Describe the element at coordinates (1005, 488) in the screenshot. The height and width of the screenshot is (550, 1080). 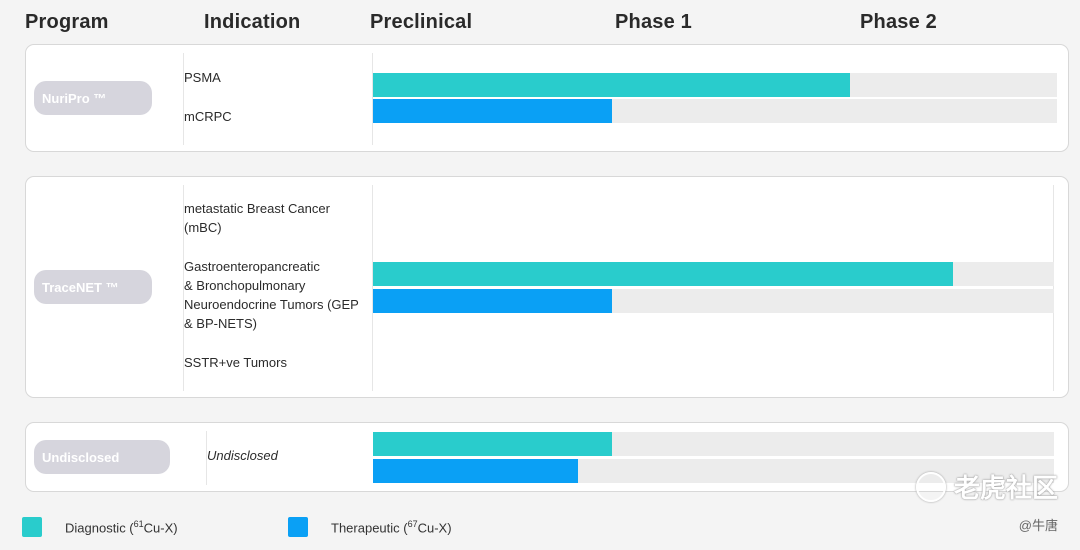
I see `watermark-logo-text: 老虎社区` at that location.